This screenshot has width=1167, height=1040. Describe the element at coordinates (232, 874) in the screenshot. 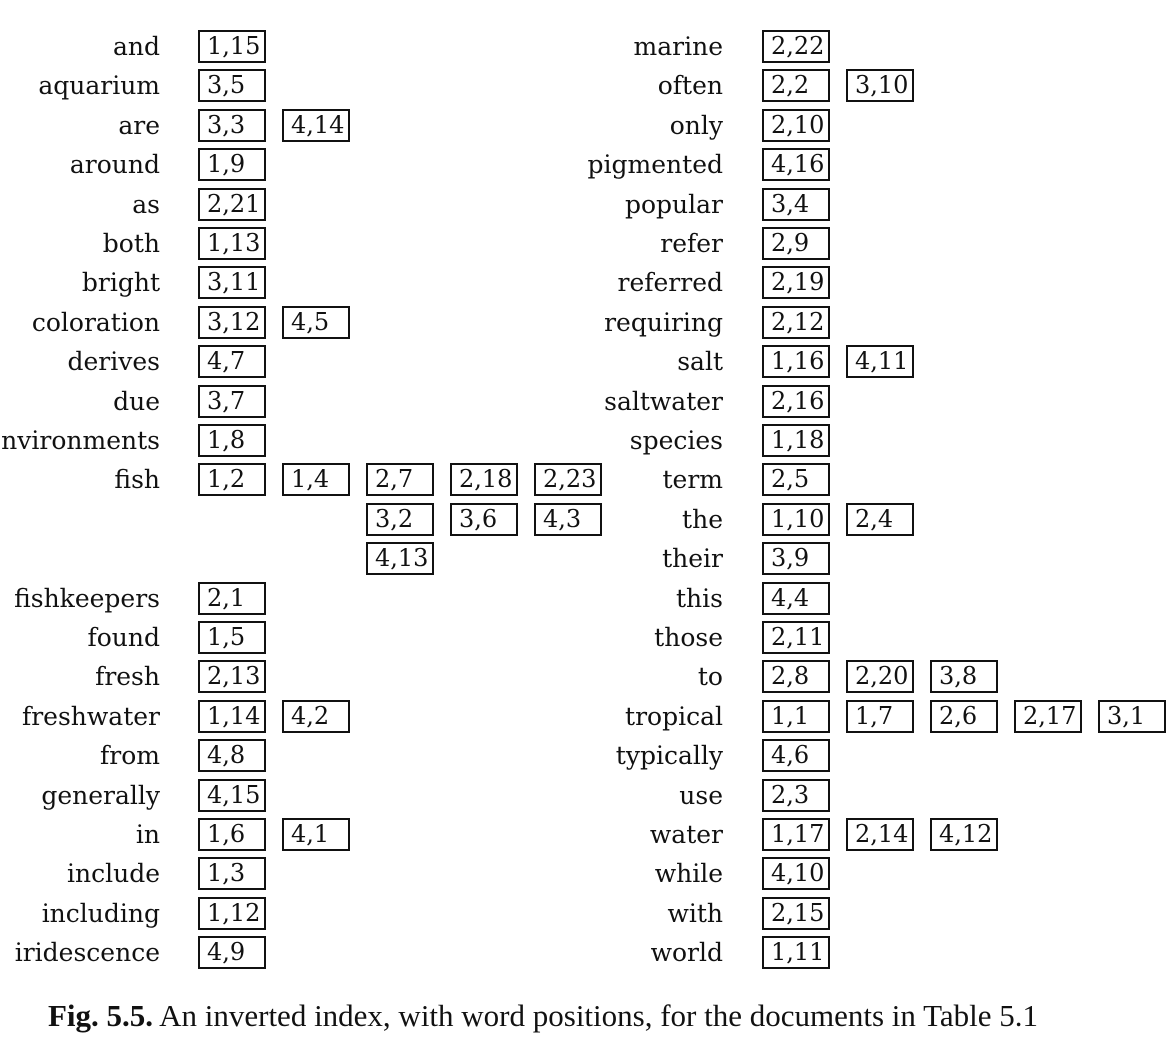

I see `posting-box: 1,3` at that location.